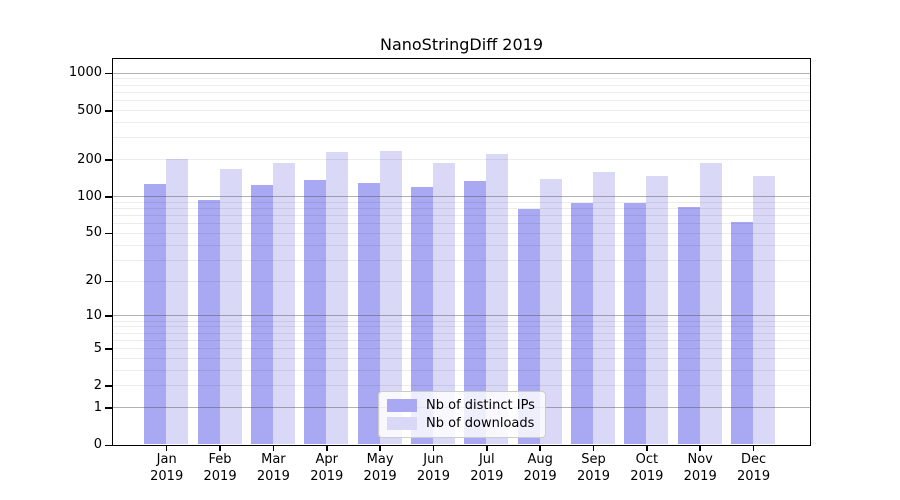 Image resolution: width=900 pixels, height=500 pixels. Describe the element at coordinates (327, 459) in the screenshot. I see `x-tick-month: Apr` at that location.